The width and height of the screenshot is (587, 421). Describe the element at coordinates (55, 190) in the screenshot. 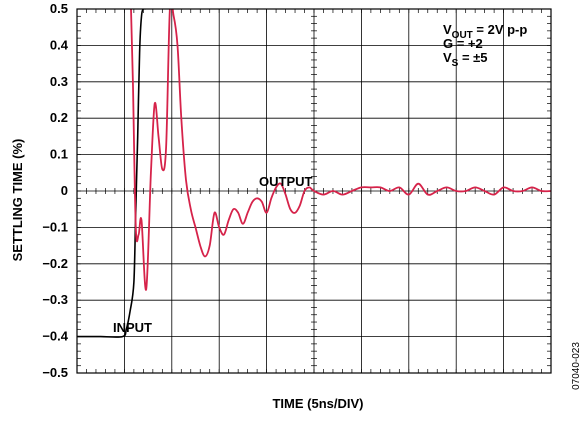

I see `y-axis-ticks: 0.5 0.4 0.3 0.2 0.1 0 −0.1 −0.2 −0.3 −0.4 −0.5` at that location.